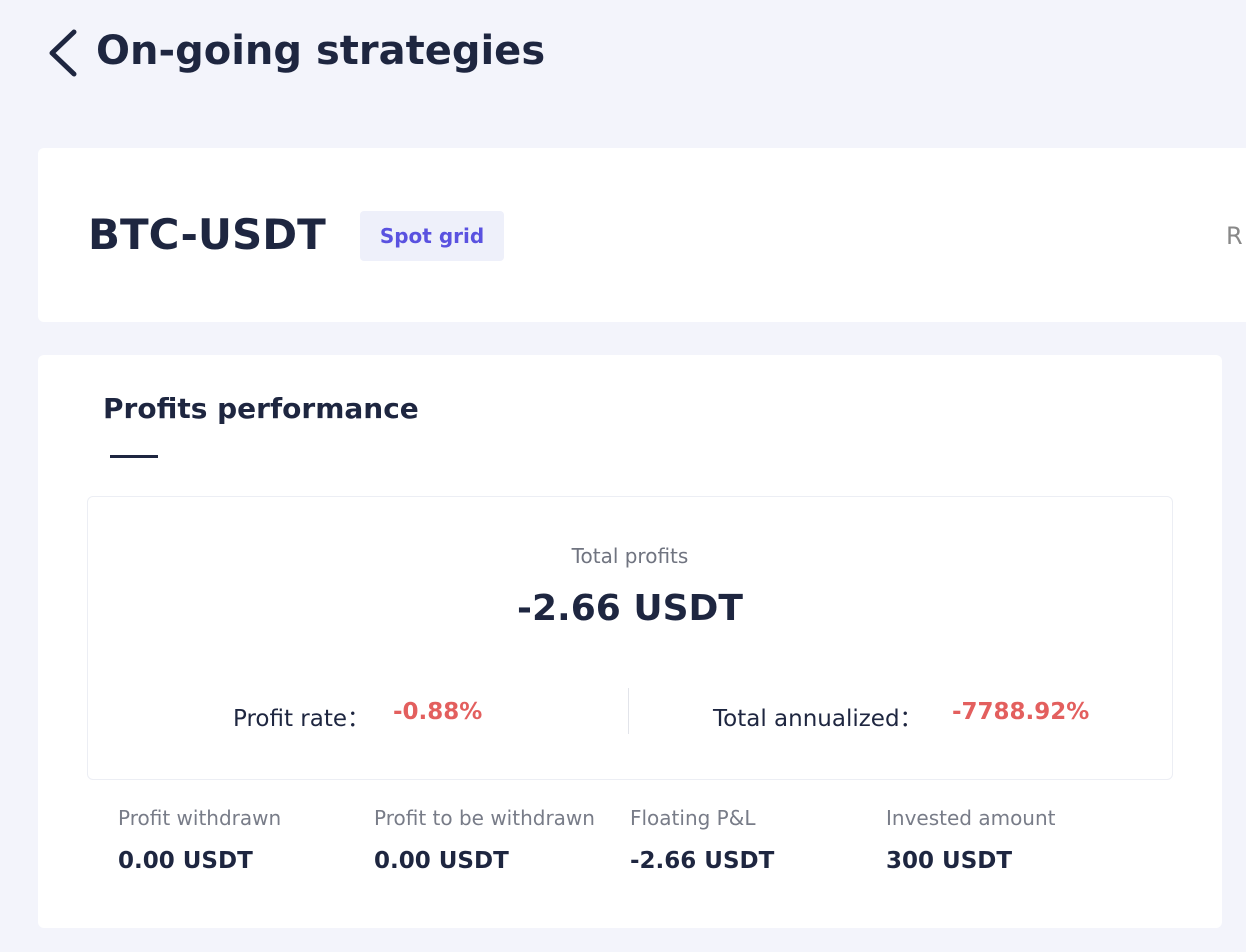 Image resolution: width=1246 pixels, height=952 pixels. I want to click on divider, so click(628, 711).